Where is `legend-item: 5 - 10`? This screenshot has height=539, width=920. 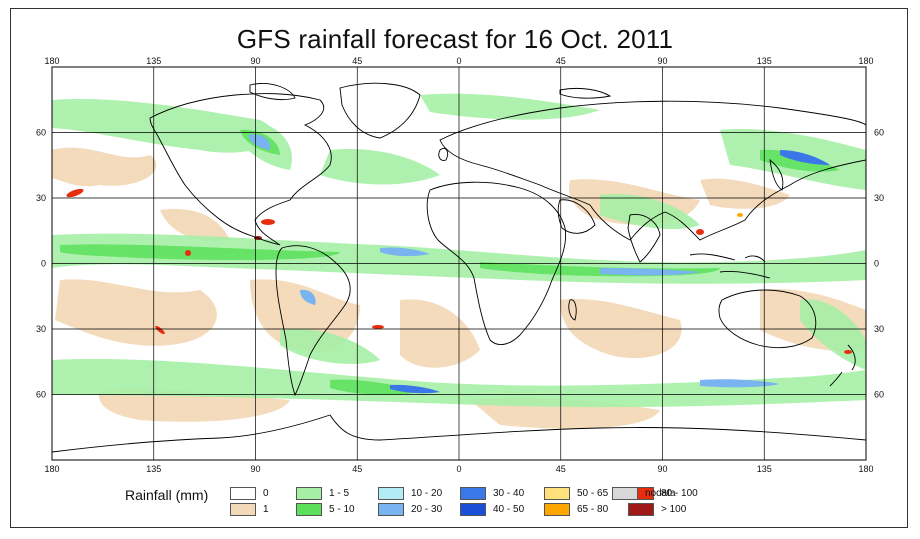 legend-item: 5 - 10 is located at coordinates (325, 509).